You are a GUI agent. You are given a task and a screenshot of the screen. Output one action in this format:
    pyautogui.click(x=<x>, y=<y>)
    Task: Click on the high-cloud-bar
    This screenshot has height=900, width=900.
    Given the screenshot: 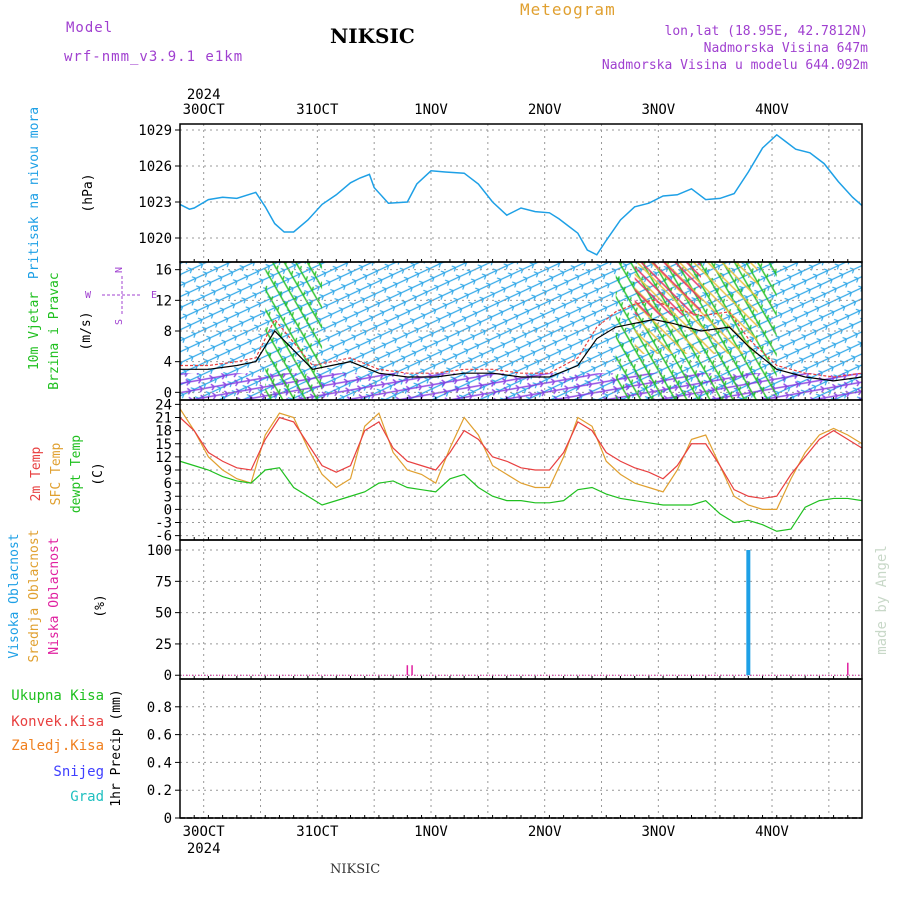 What is the action you would take?
    pyautogui.click(x=748, y=613)
    